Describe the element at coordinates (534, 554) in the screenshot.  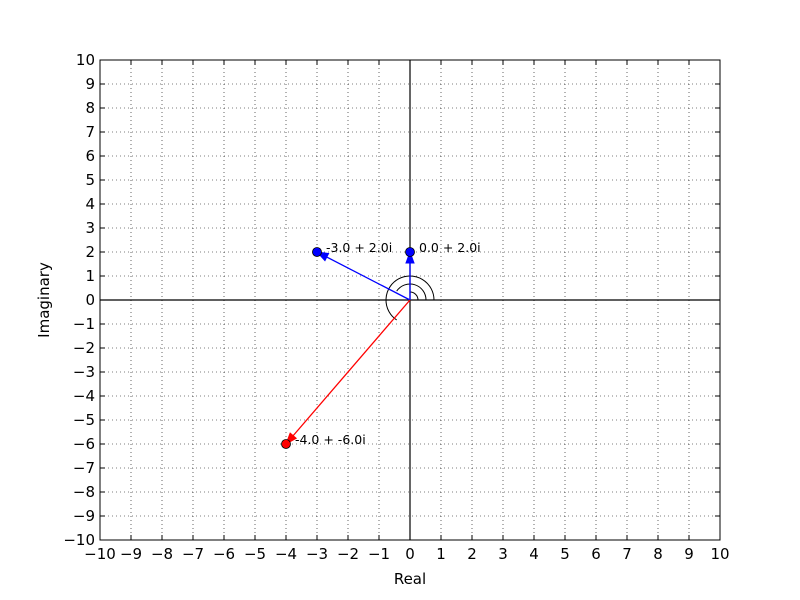
I see `x-tick-label: 4` at that location.